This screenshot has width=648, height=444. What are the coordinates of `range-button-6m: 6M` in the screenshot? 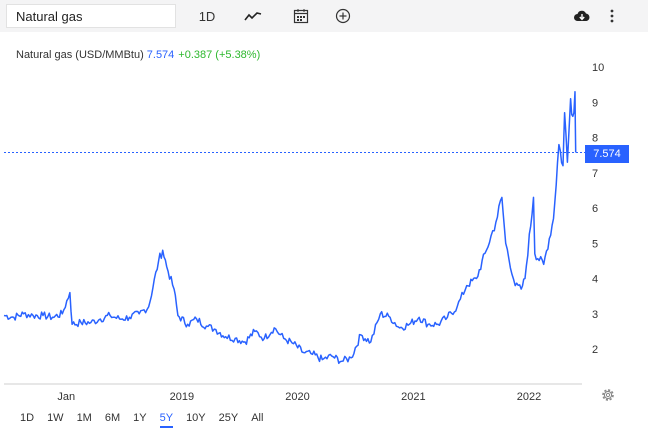 It's located at (112, 418).